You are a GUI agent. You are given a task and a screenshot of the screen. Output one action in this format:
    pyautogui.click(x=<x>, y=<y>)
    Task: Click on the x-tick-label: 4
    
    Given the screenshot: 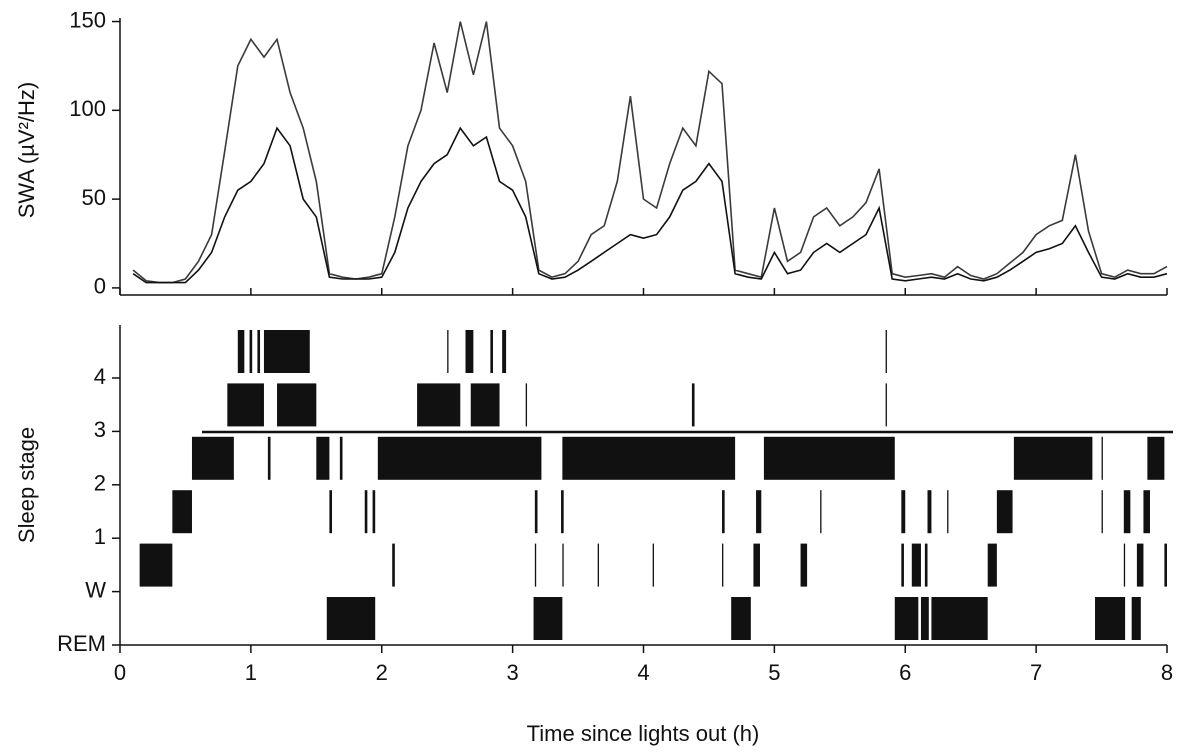 What is the action you would take?
    pyautogui.click(x=643, y=672)
    